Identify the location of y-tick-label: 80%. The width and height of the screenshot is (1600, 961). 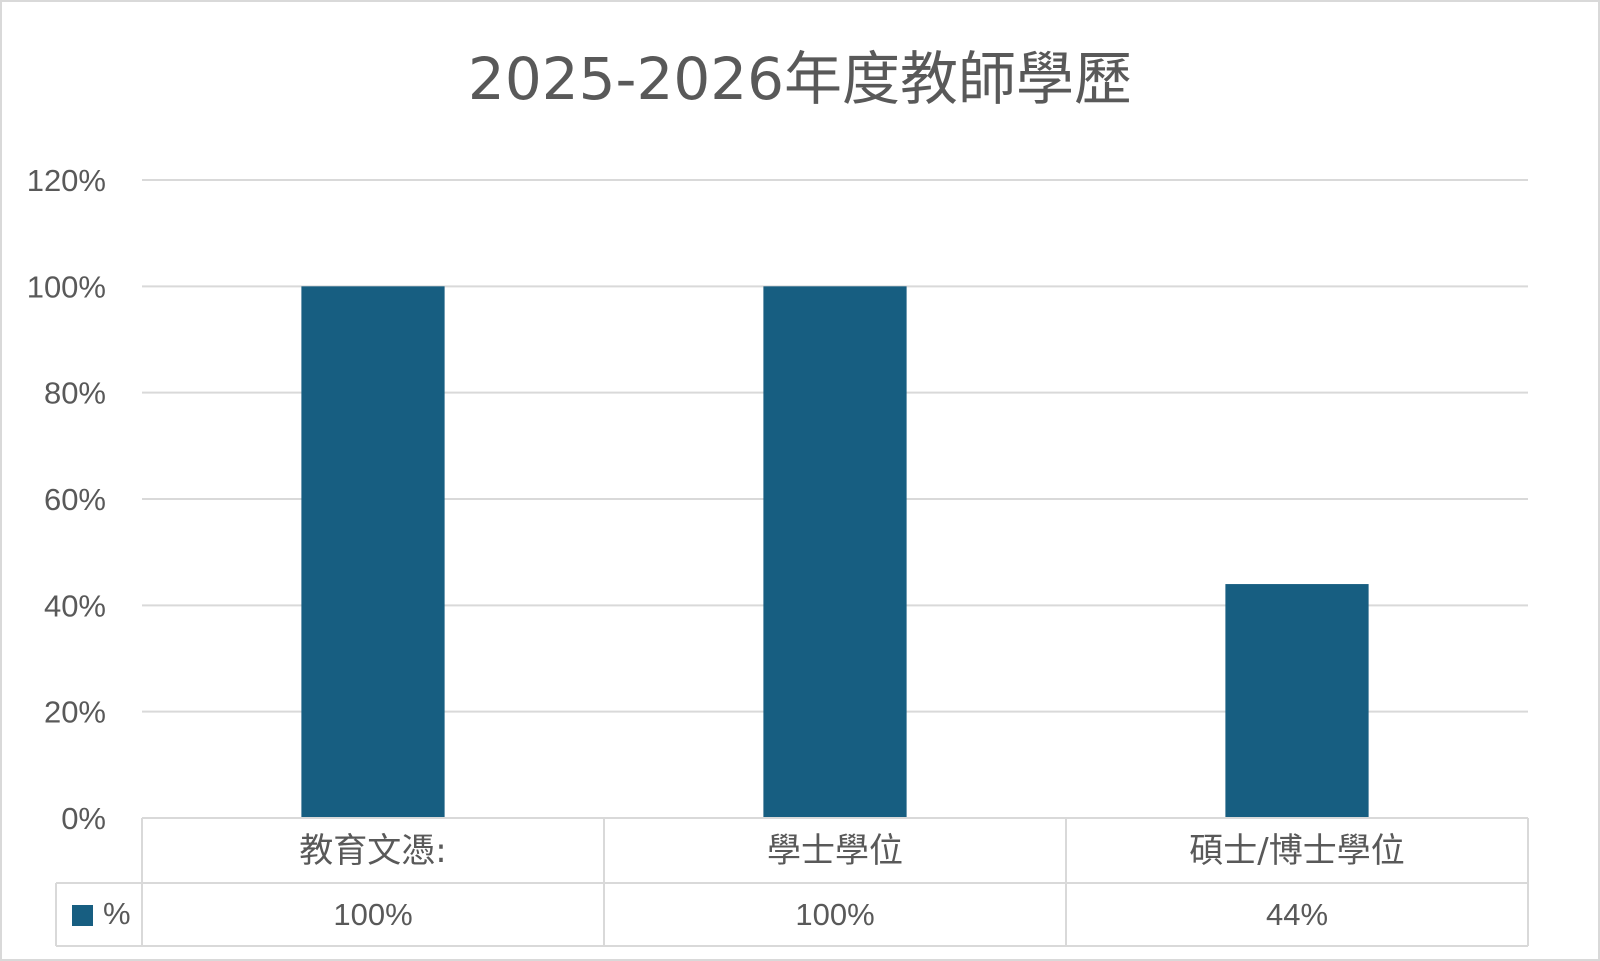
(75, 393).